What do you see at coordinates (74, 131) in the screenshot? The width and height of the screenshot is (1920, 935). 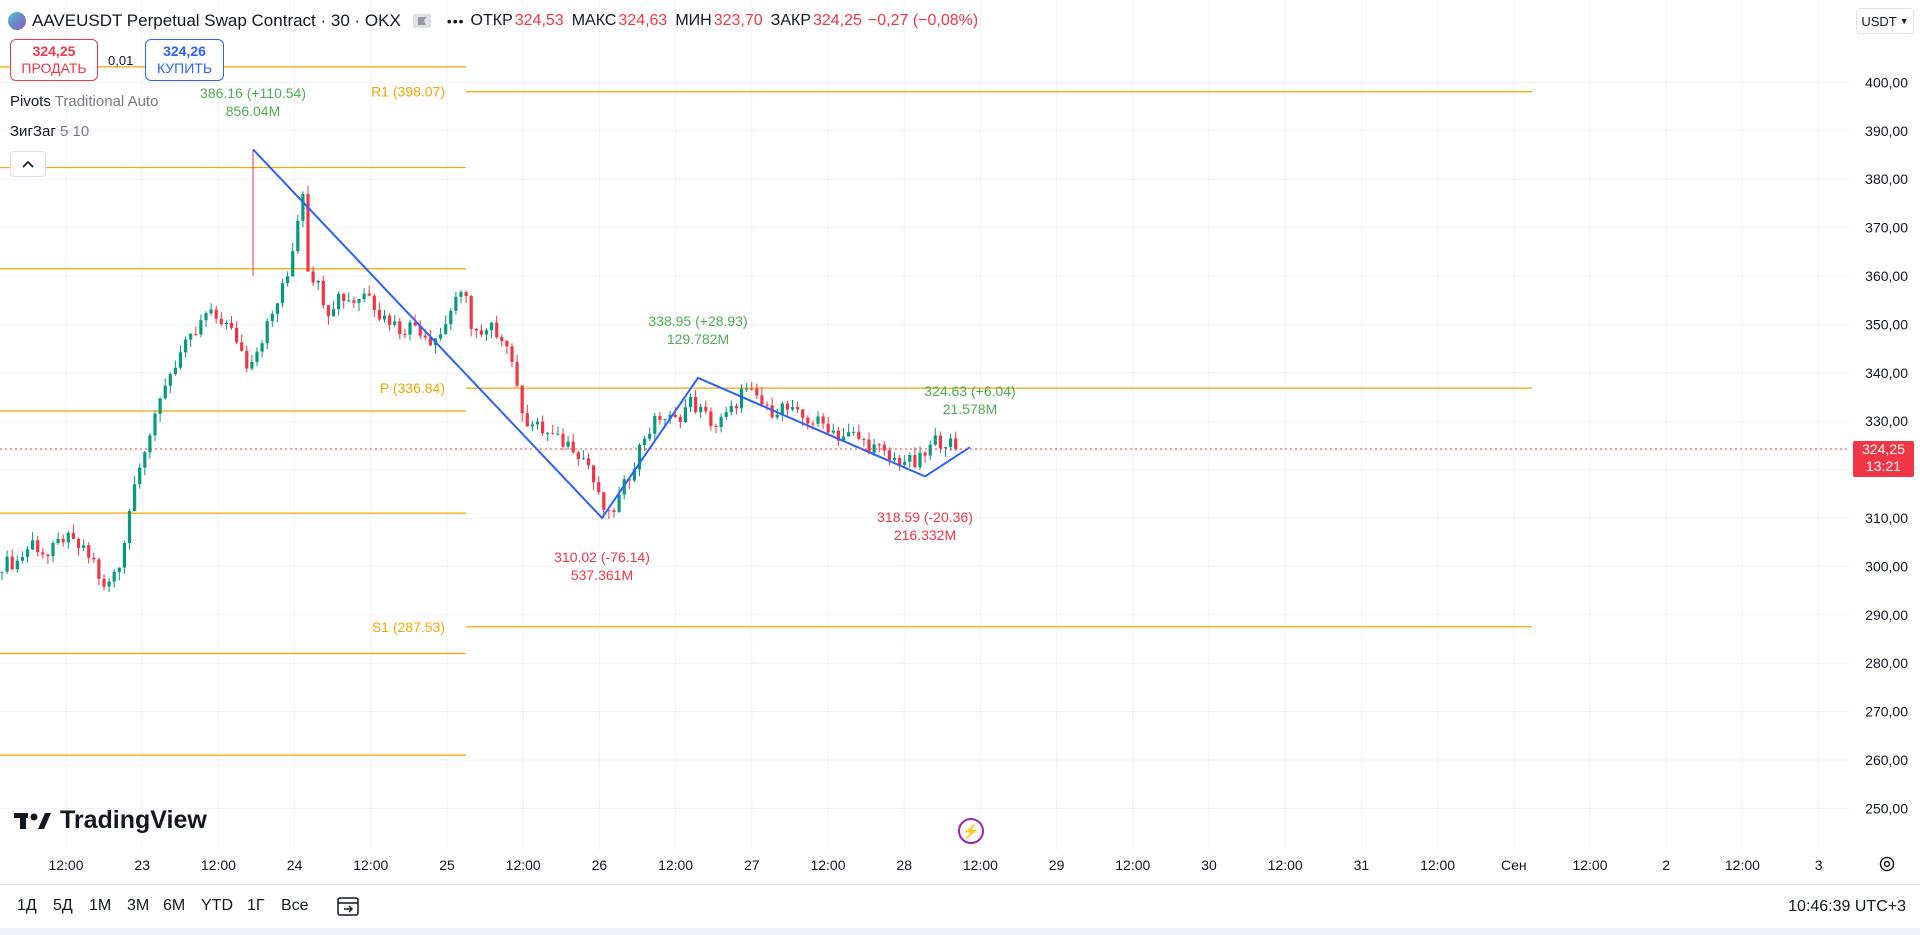 I see `zigzag-args: 5 10` at bounding box center [74, 131].